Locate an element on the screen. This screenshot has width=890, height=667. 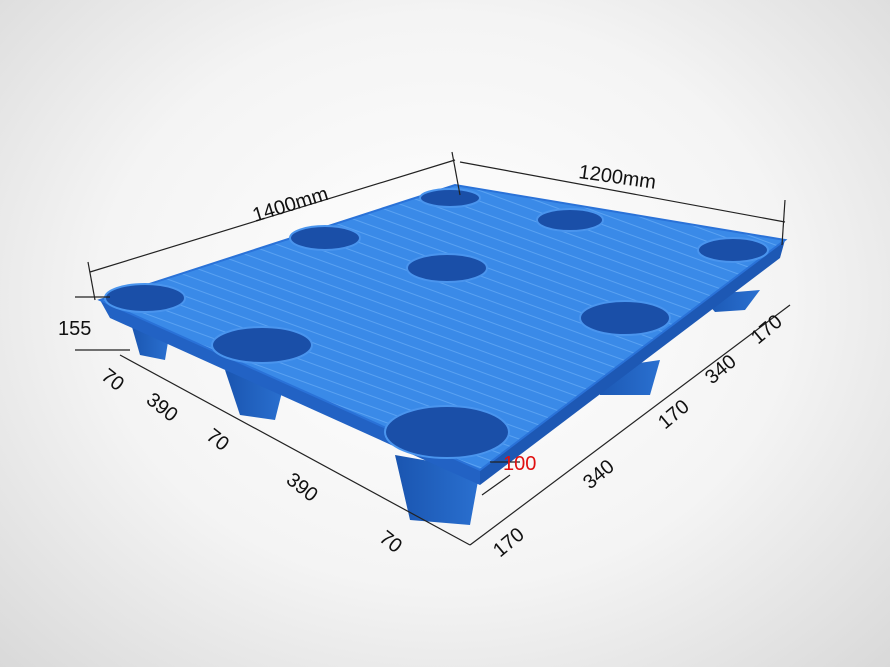
right-dim-2: 340 is located at coordinates (599, 475).